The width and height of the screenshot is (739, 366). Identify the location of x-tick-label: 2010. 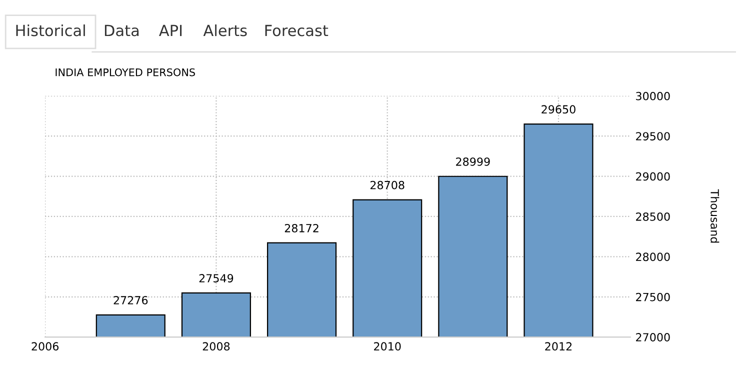
(387, 346).